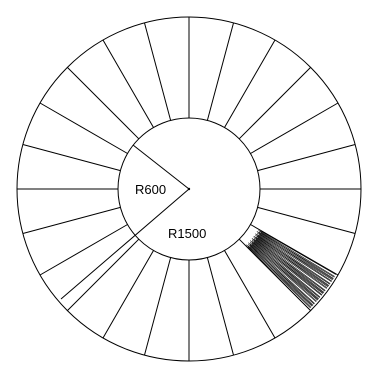  Describe the element at coordinates (189, 189) in the screenshot. I see `center-point` at that location.